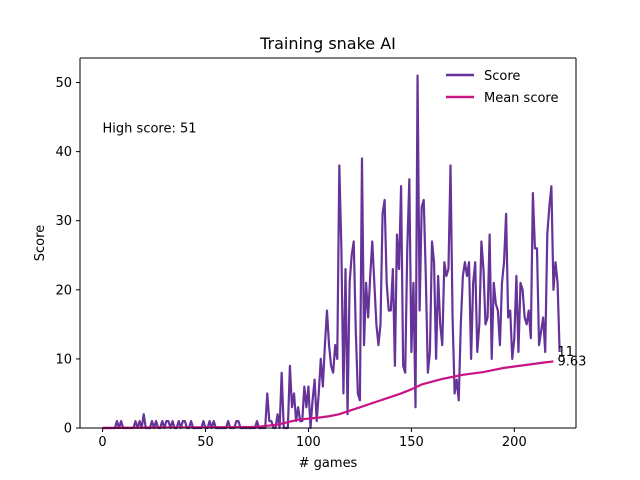 This screenshot has width=640, height=480. I want to click on x-axis-ticks: 0 50 100 150 200, so click(312, 439).